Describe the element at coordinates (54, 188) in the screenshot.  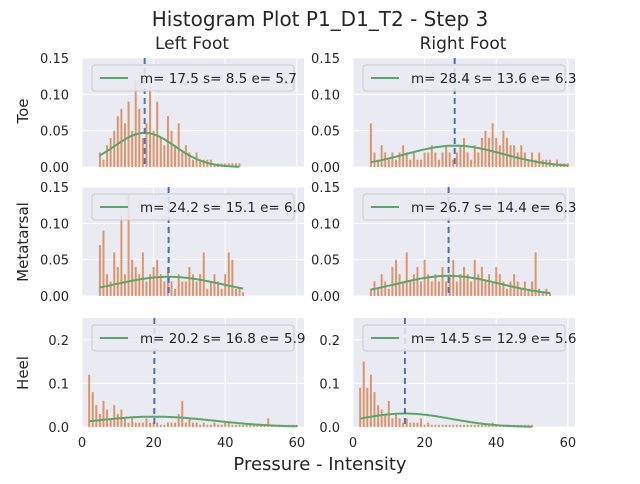
I see `y-tick-label: 0.15` at that location.